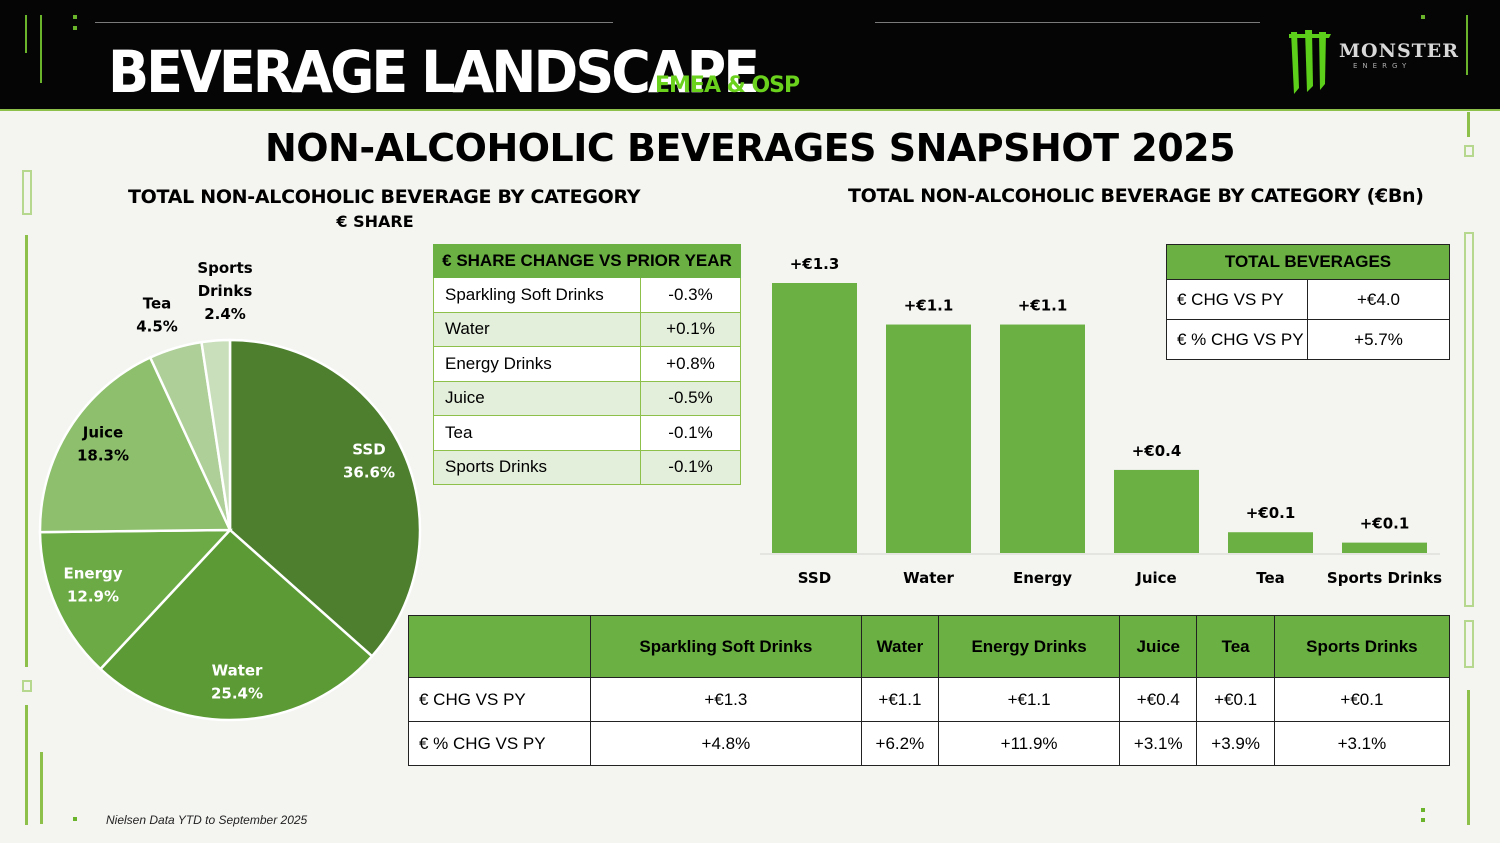 The width and height of the screenshot is (1500, 843). I want to click on pie-slice-label: 36.6%, so click(369, 473).